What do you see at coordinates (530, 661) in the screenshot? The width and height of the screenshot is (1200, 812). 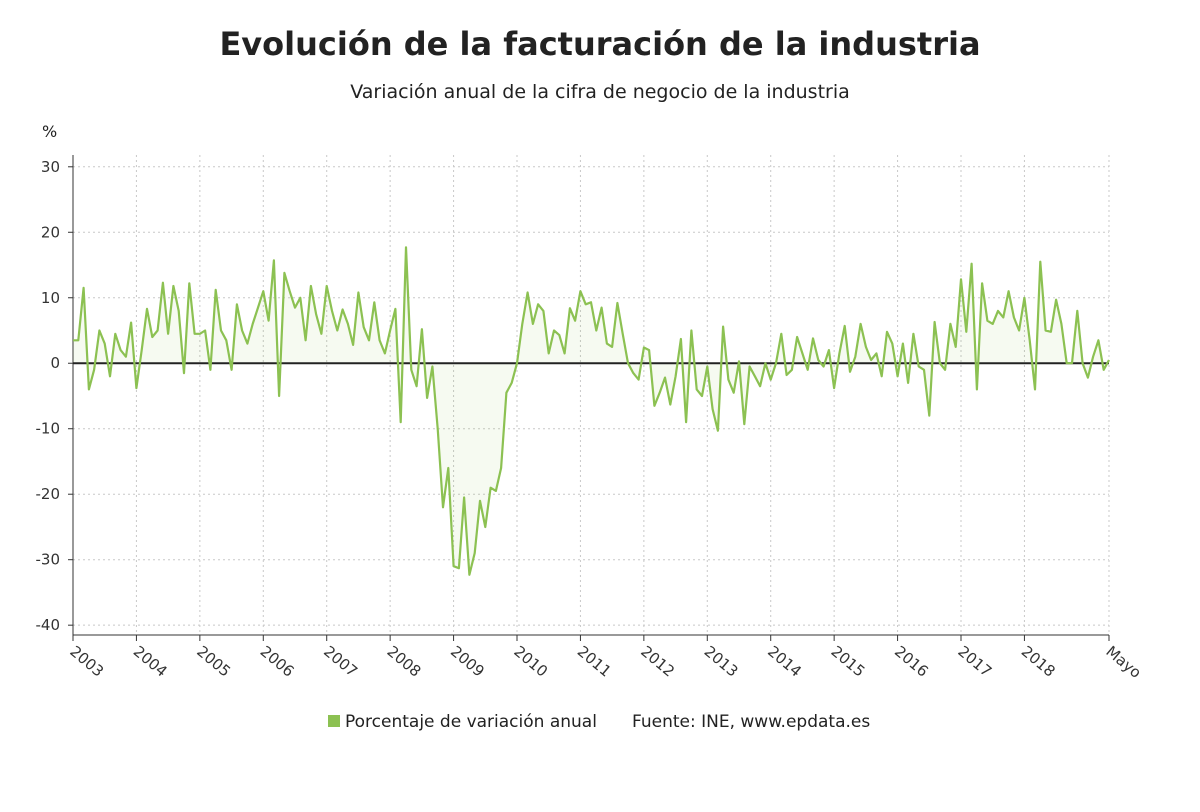 I see `x-tick-label: 2010` at bounding box center [530, 661].